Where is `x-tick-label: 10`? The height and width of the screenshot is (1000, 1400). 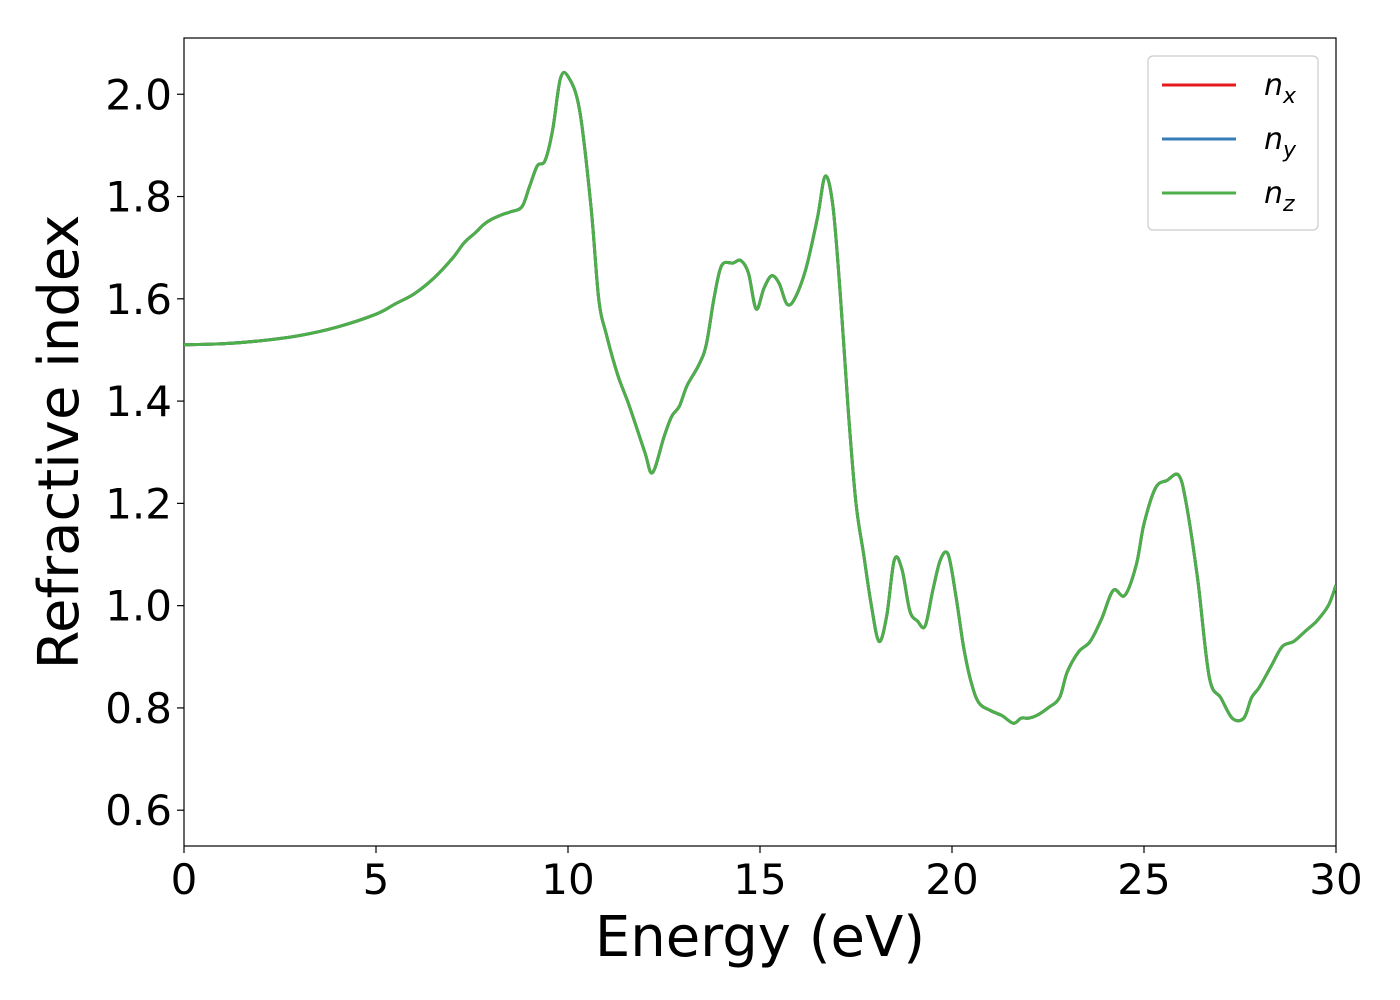
x-tick-label: 10 is located at coordinates (567, 879).